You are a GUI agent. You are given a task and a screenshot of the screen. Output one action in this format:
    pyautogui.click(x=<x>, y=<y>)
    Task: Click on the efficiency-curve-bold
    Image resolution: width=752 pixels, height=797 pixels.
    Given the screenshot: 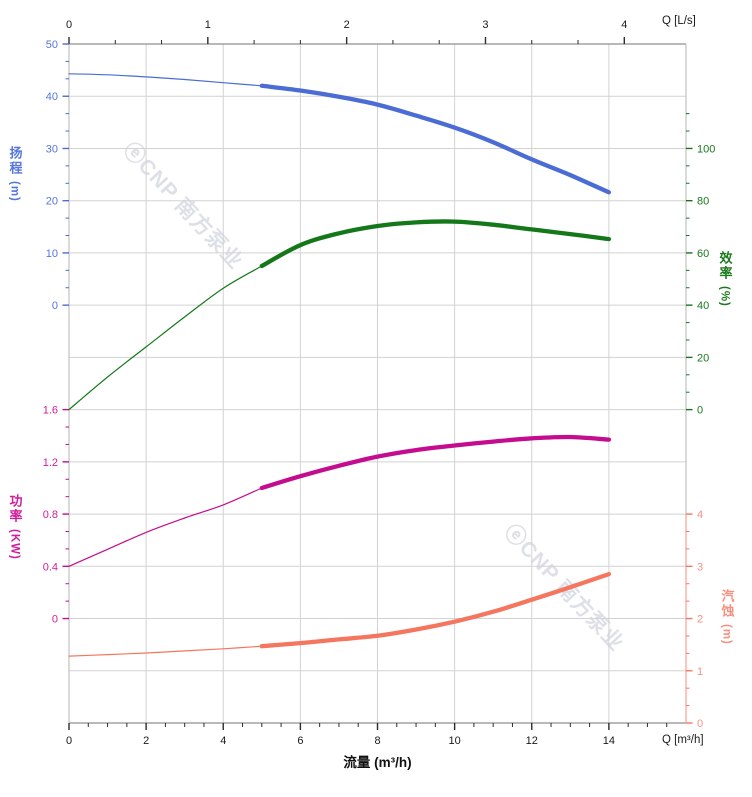 What is the action you would take?
    pyautogui.click(x=435, y=244)
    